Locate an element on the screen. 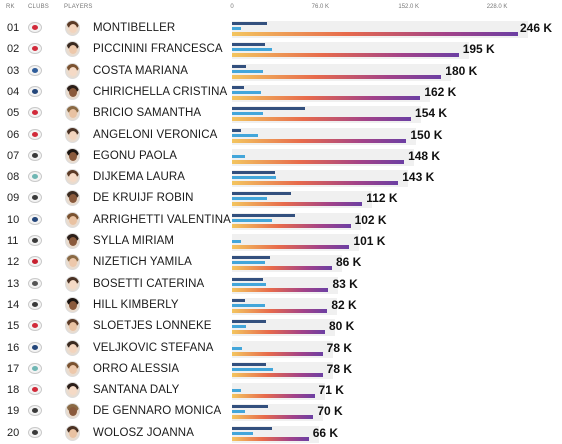  table-row: 09 DE KRUIJF ROBIN 112 K is located at coordinates (281, 198).